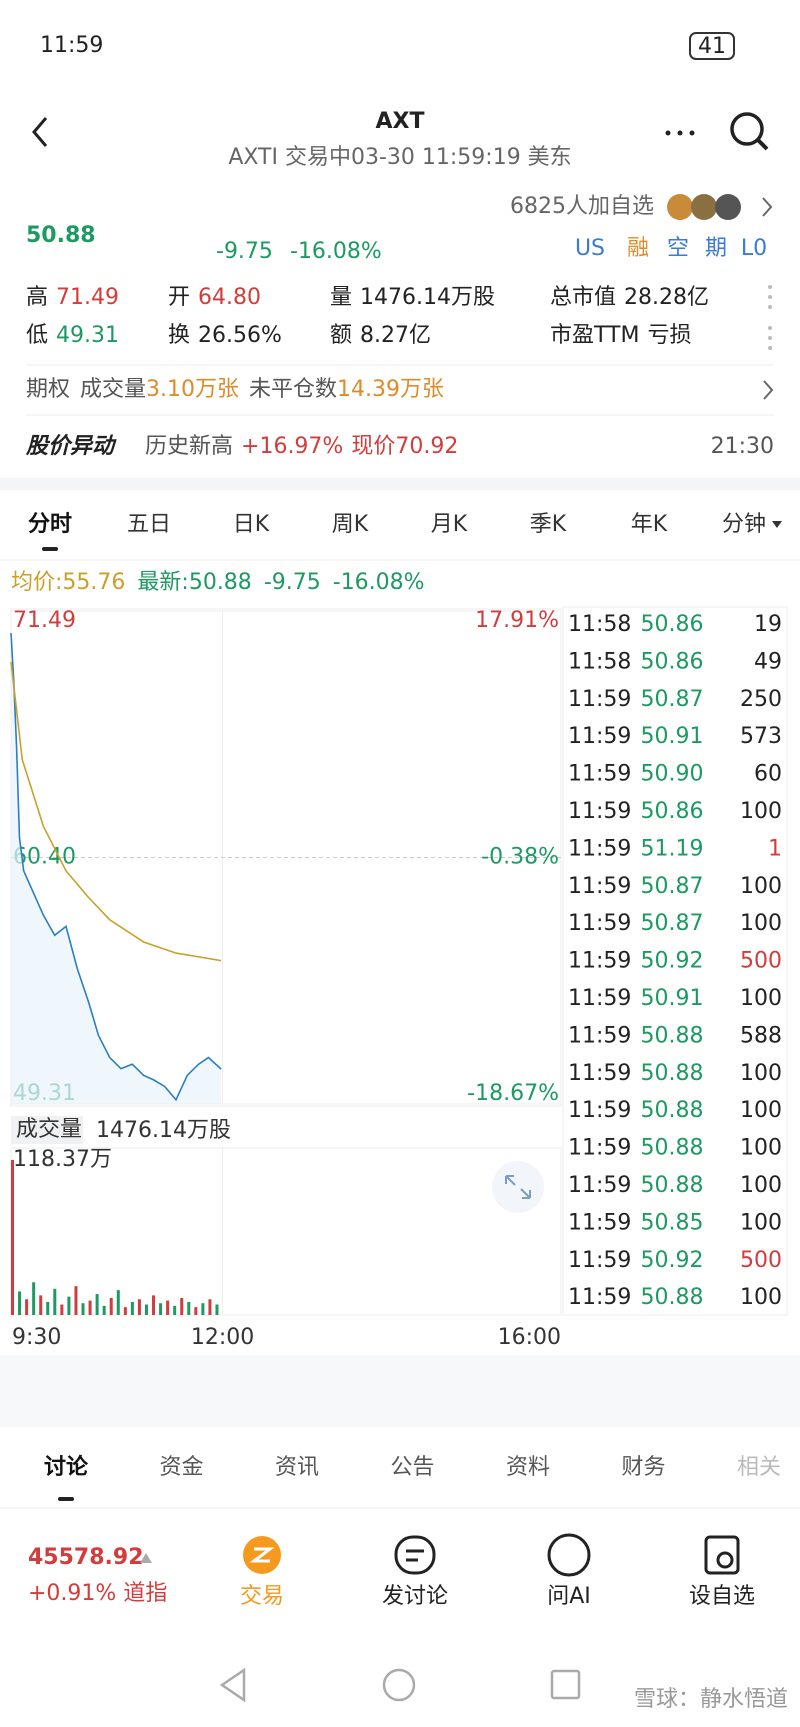 This screenshot has height=1727, width=800. I want to click on options-text: 期权, so click(48, 389).